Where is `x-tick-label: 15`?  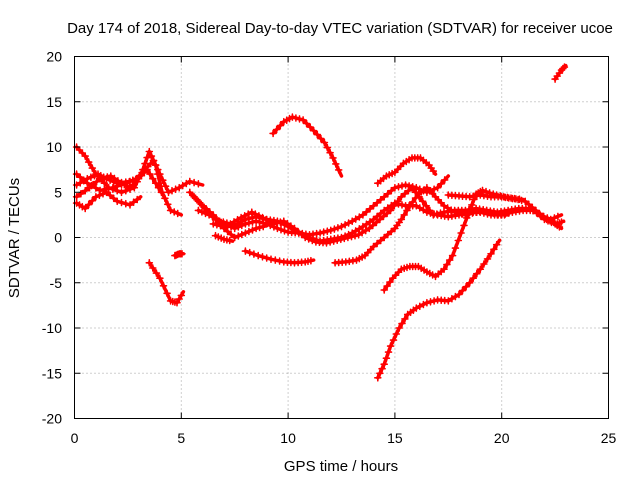 x-tick-label: 15 is located at coordinates (395, 438).